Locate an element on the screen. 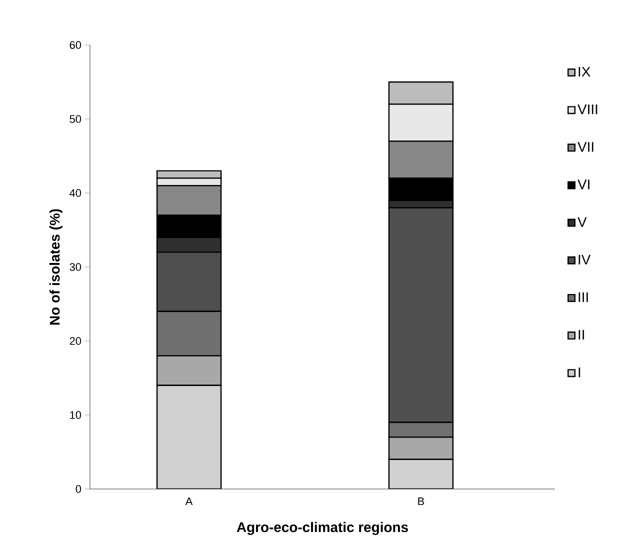 The height and width of the screenshot is (557, 644). x-tick-label: A is located at coordinates (189, 502).